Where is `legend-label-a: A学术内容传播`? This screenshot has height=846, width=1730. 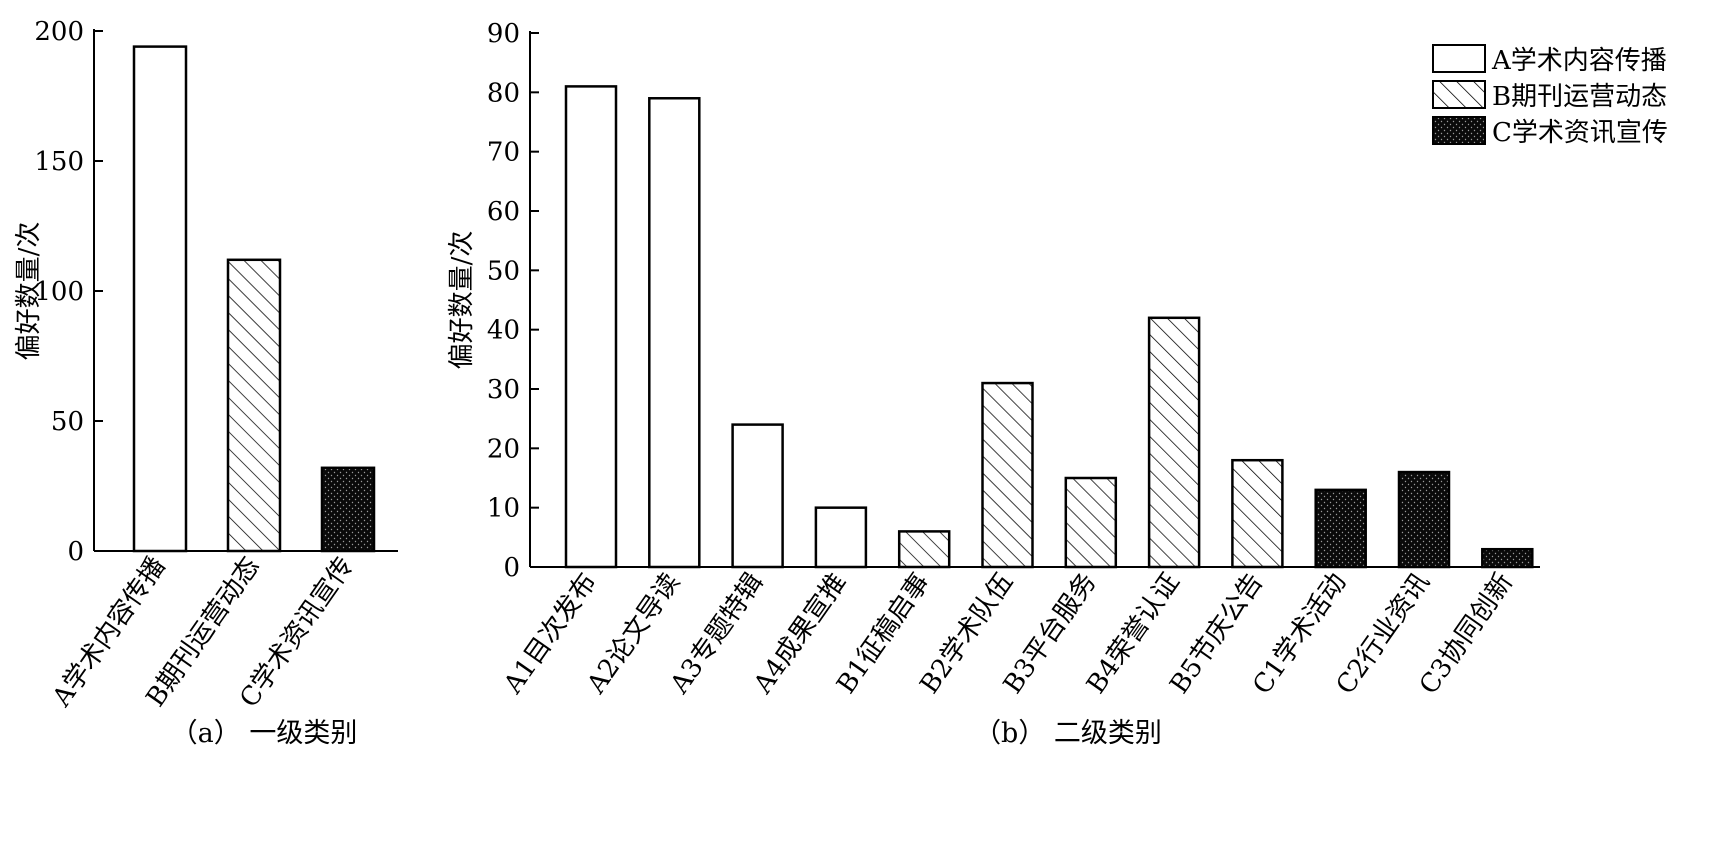 legend-label-a: A学术内容传播 is located at coordinates (1579, 61).